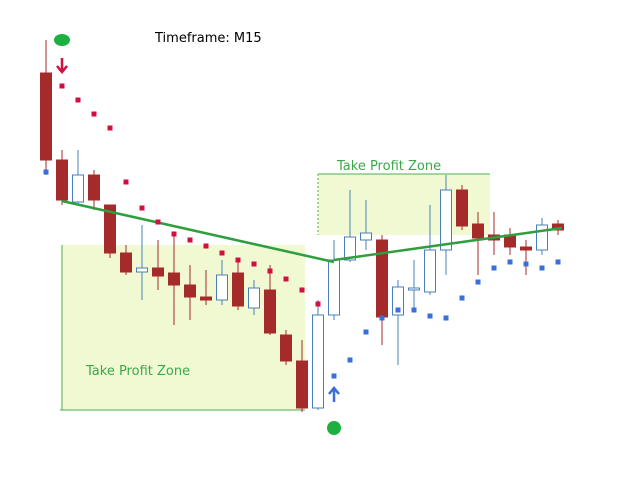 The height and width of the screenshot is (480, 640). I want to click on chart-title: Timeframe: M15, so click(208, 38).